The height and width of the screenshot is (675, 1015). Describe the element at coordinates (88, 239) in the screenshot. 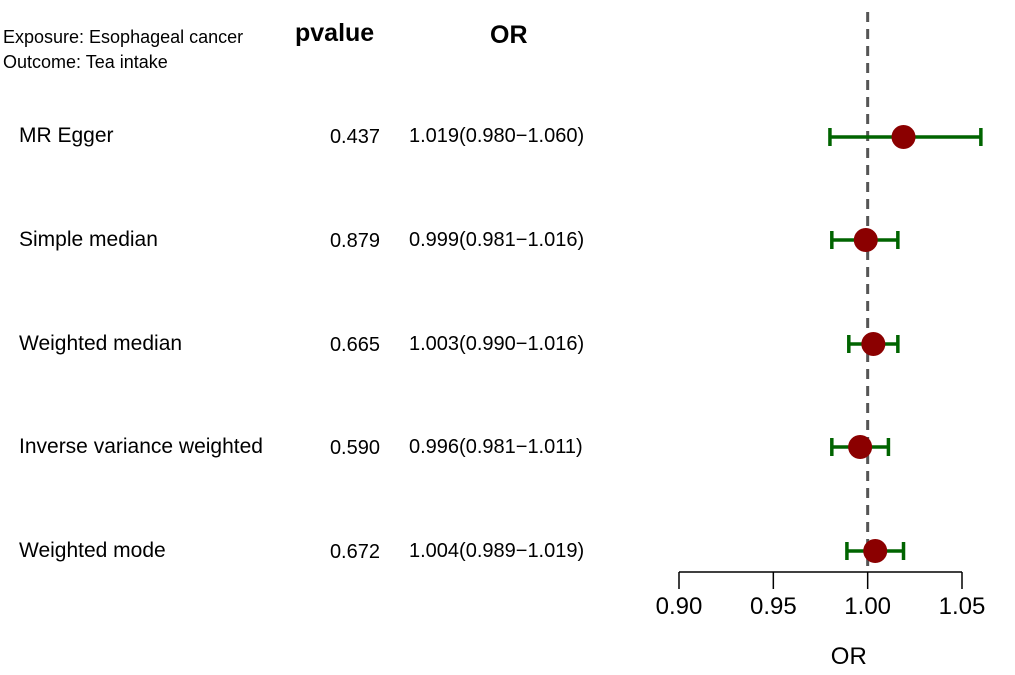

I see `method-label-1: Simple median` at that location.